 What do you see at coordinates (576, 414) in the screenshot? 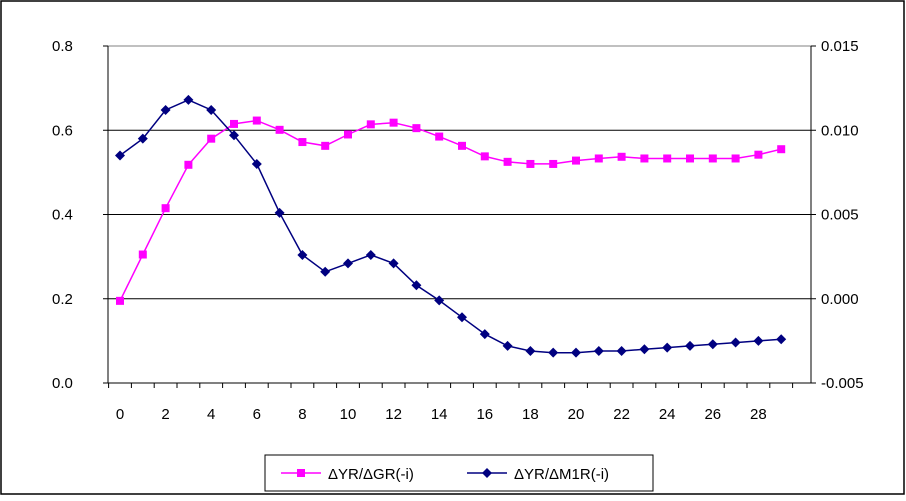
I see `x-tick-label: 20` at bounding box center [576, 414].